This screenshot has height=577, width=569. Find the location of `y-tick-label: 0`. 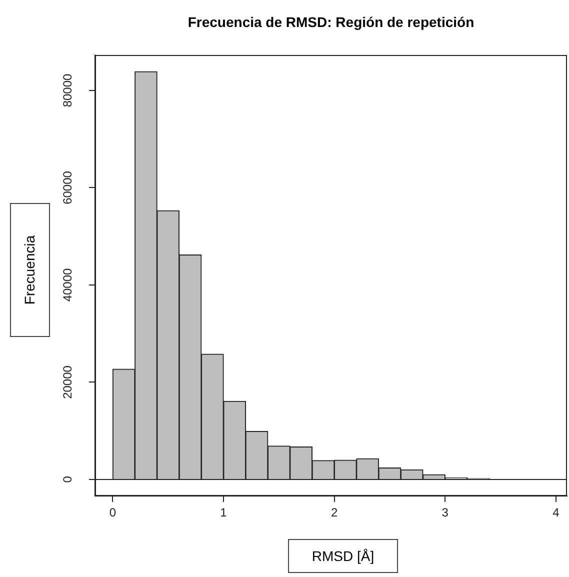

y-tick-label: 0 is located at coordinates (67, 479).